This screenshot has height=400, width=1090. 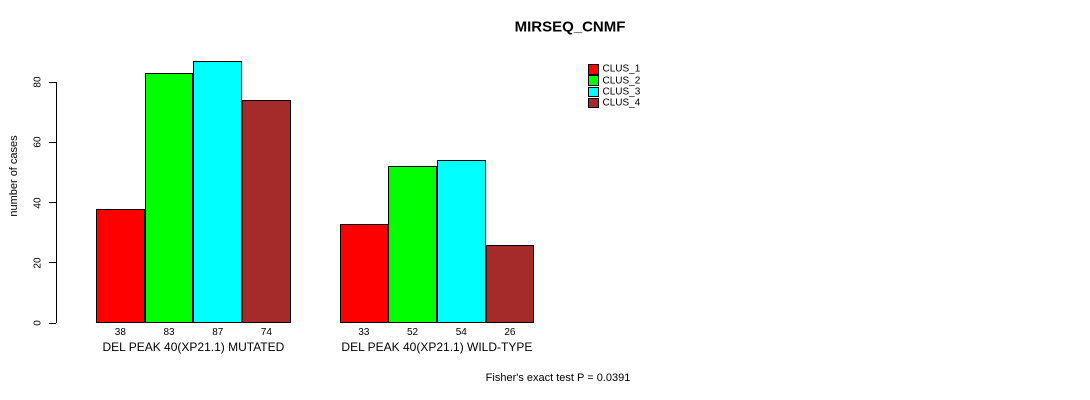 I want to click on chart-title: MIRSEQ_CNMF, so click(x=570, y=27).